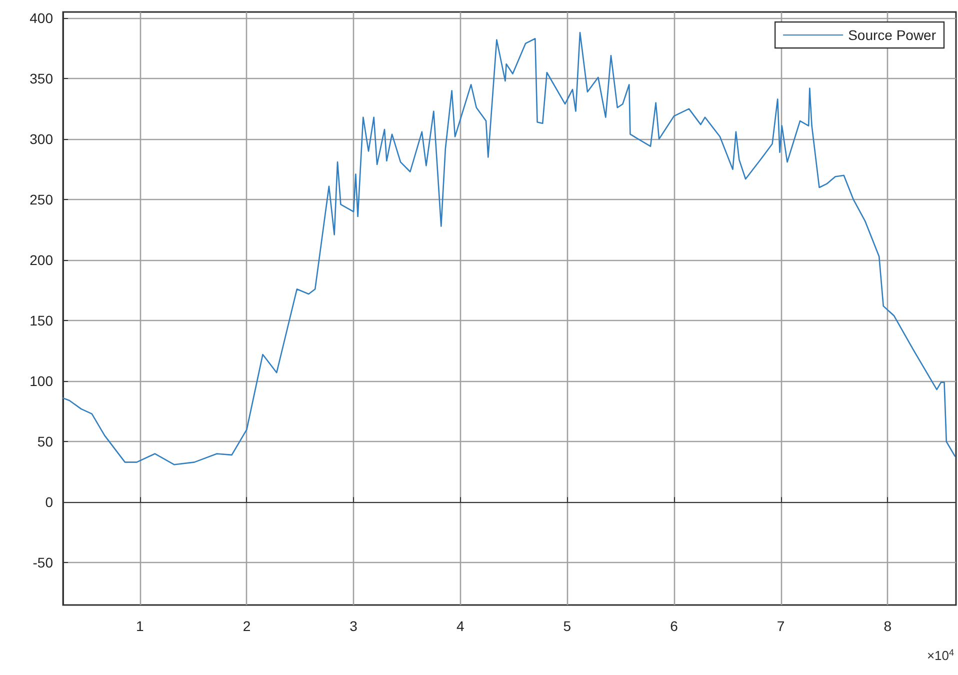  I want to click on x-tick-label: 6, so click(674, 626).